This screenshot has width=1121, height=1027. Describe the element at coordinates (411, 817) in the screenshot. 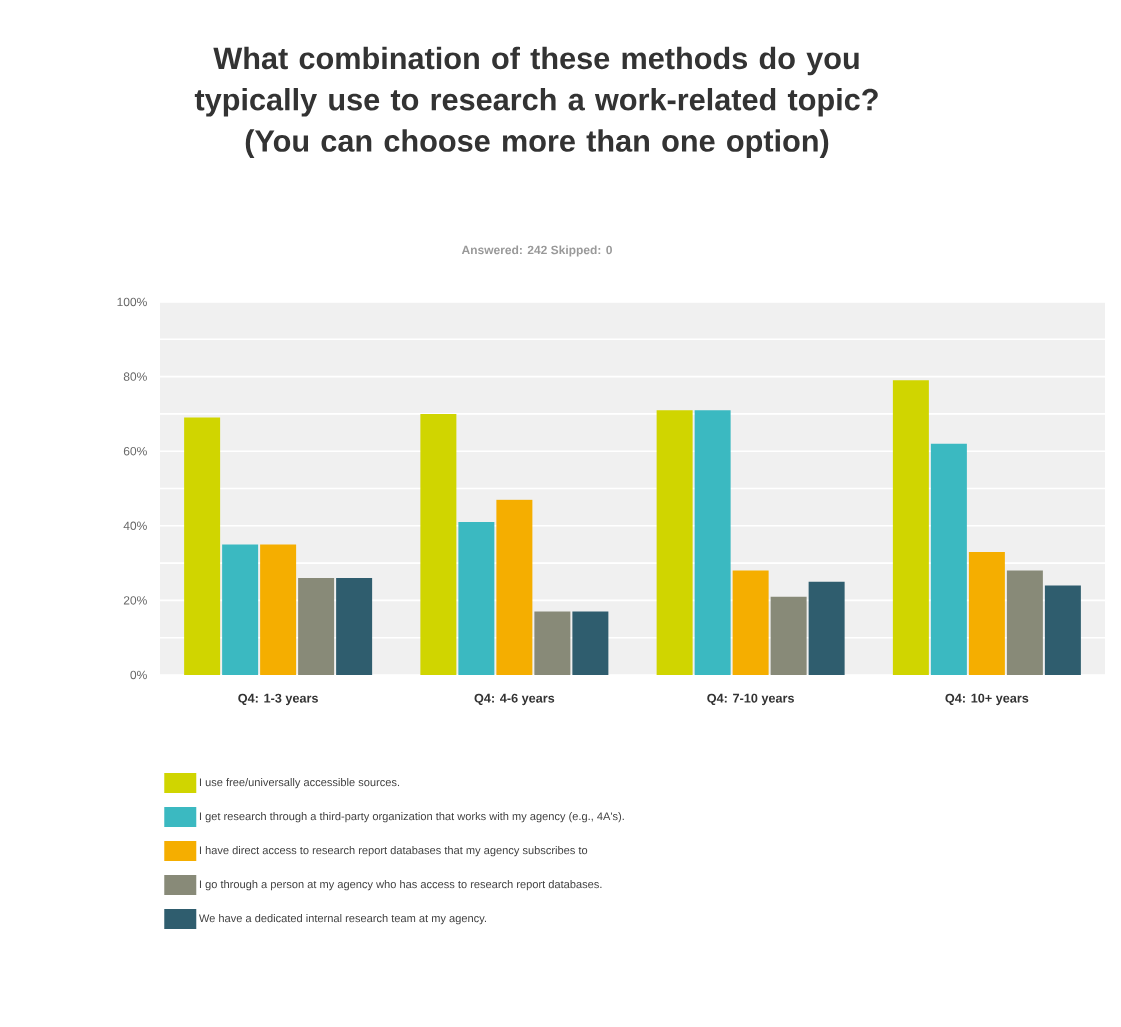

I see `legend-label: I get research through a third-party organization that works with my agency (e.g., 4A's).` at that location.